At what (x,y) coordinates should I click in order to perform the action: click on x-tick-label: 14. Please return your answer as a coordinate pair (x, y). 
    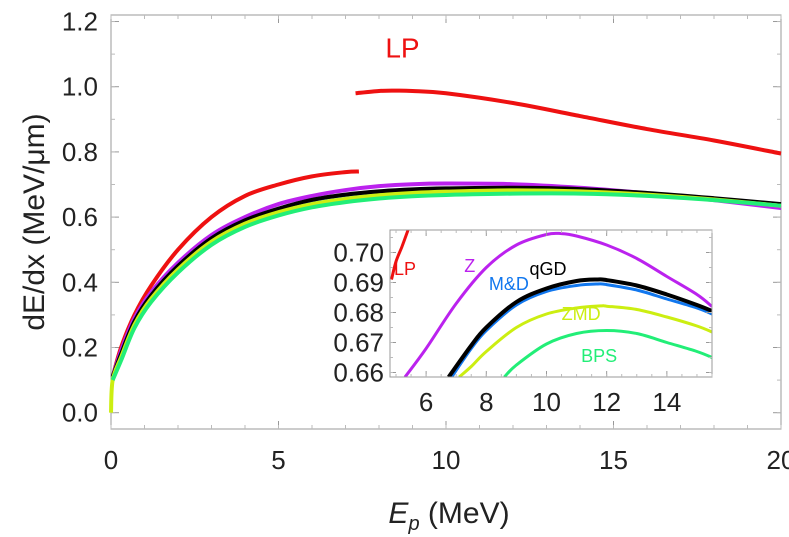
    Looking at the image, I should click on (666, 402).